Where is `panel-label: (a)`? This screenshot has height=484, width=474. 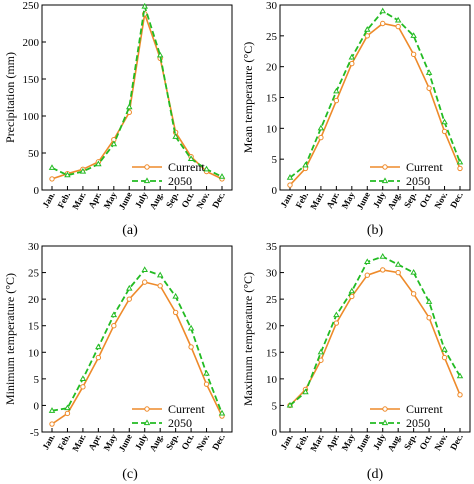
panel-label: (a) is located at coordinates (130, 230).